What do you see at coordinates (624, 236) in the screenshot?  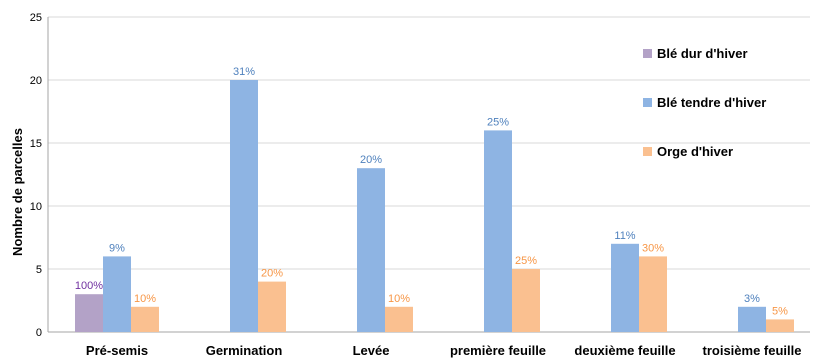 I see `data-label: 11%` at bounding box center [624, 236].